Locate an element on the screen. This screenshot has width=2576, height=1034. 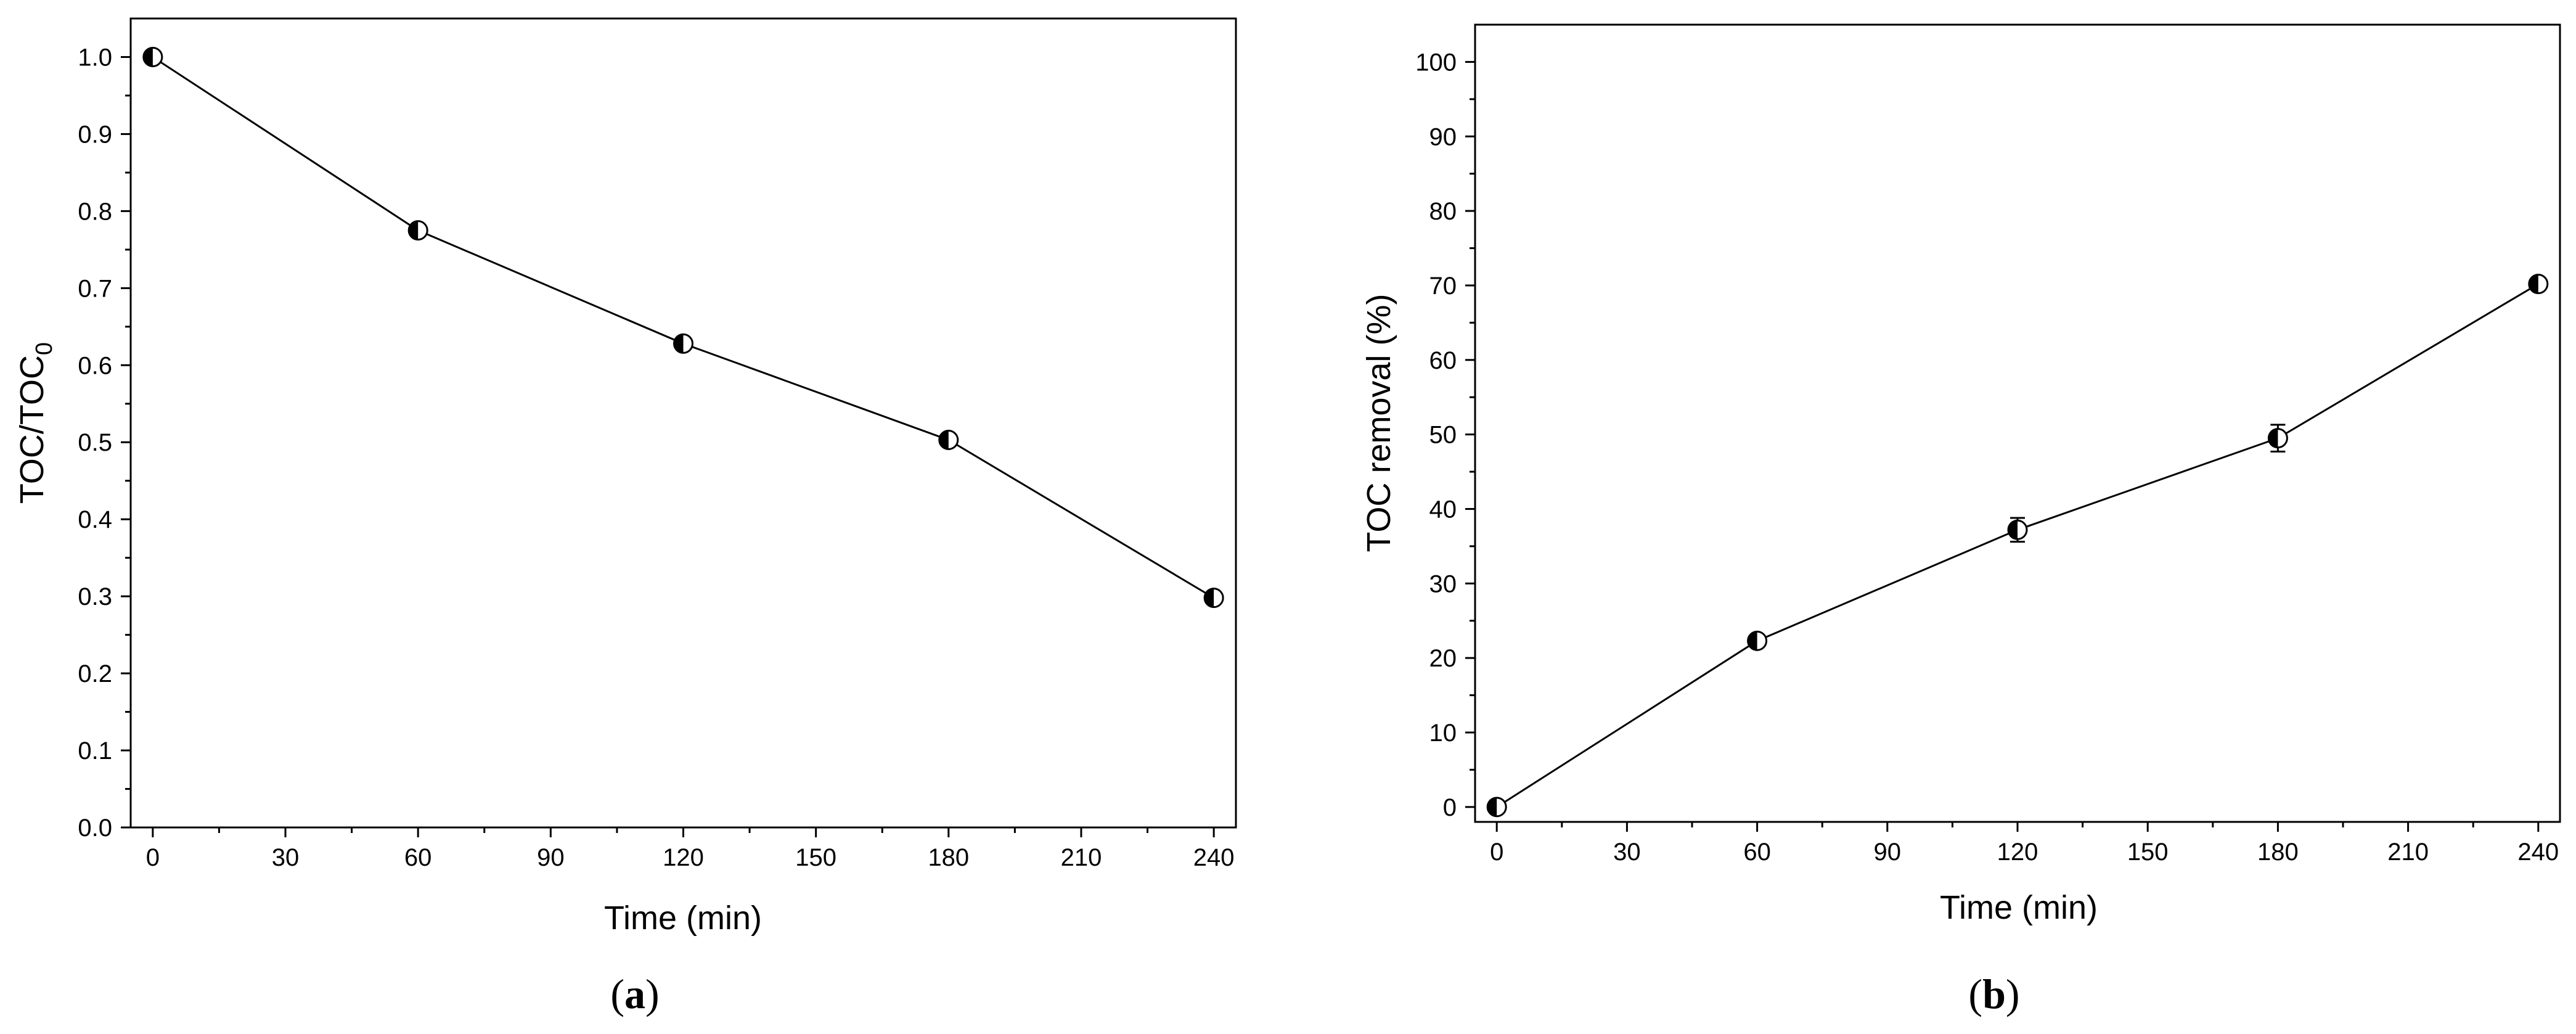
y-axis-ticks-a: 0.0 0.1 0.2 0.3 0.4 0.5 0.6 0.7 0.8 0.9 1.0 is located at coordinates (104, 443).